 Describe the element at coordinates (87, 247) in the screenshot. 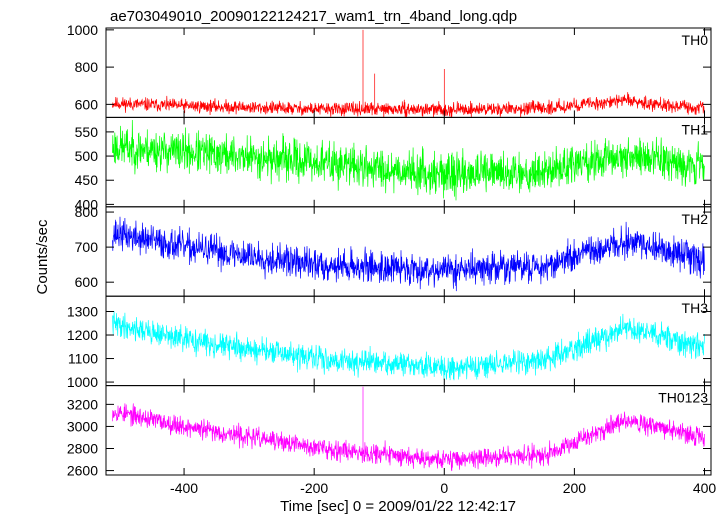

I see `y-tick-label: 700` at that location.